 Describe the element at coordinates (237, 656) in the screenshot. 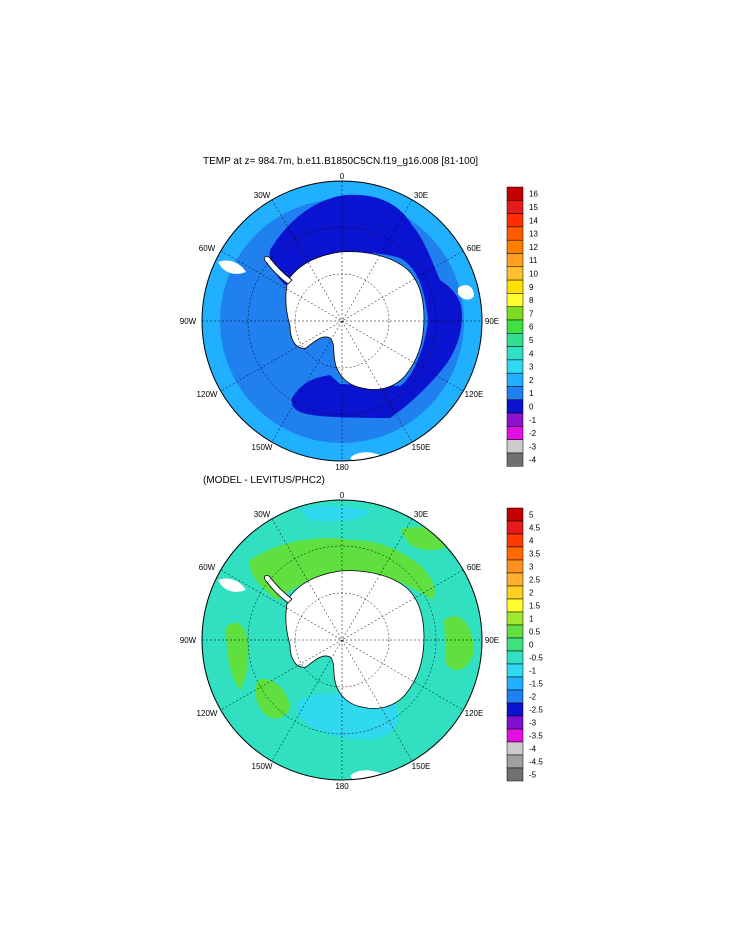

I see `warm-anomaly-west` at that location.